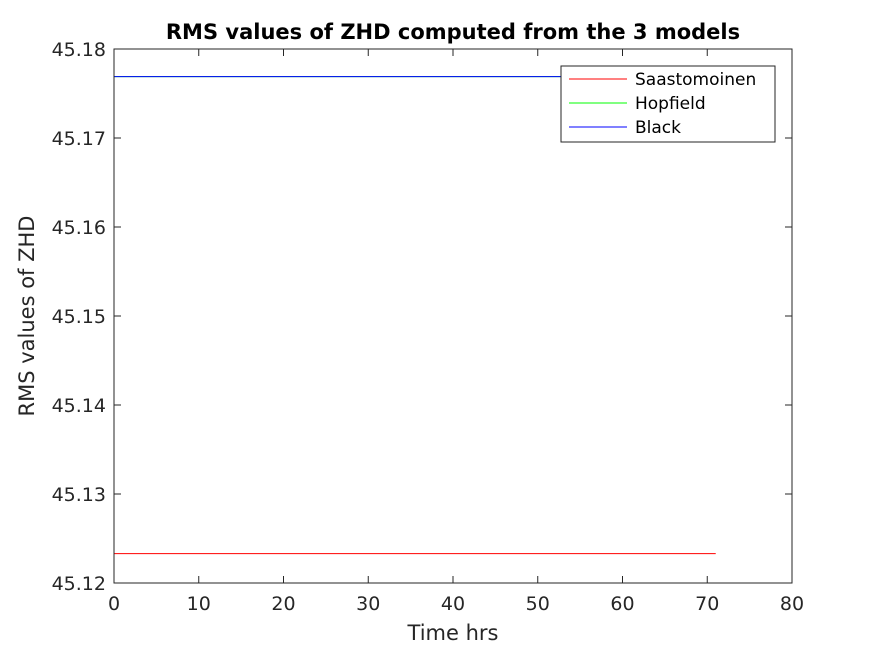  What do you see at coordinates (658, 128) in the screenshot?
I see `legend-label-black: Black` at bounding box center [658, 128].